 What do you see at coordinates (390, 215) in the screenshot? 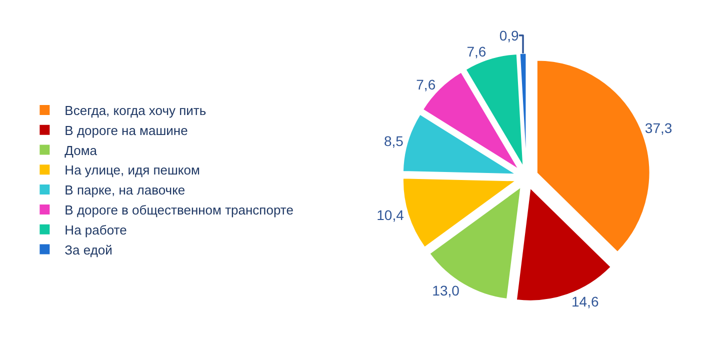
I see `data-label: 10,4` at bounding box center [390, 215].